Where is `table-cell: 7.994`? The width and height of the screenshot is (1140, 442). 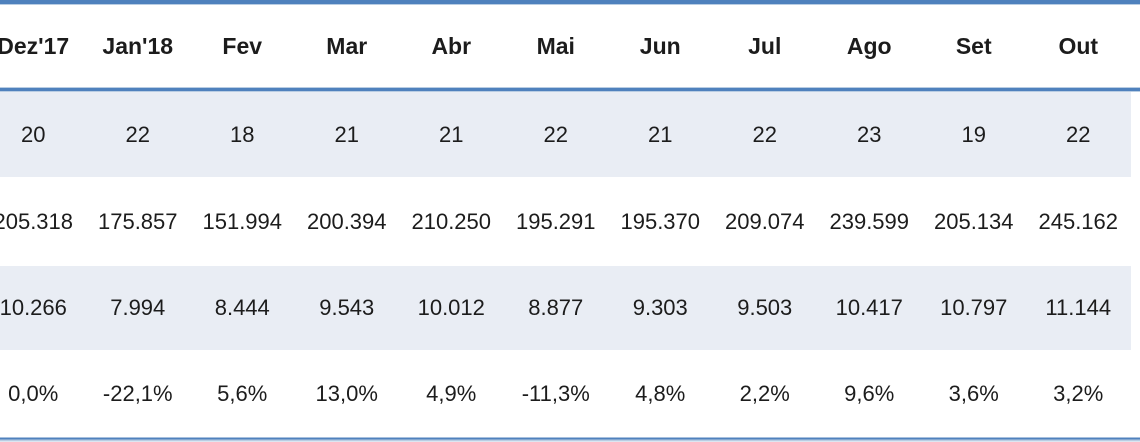 table-cell: 7.994 is located at coordinates (138, 307).